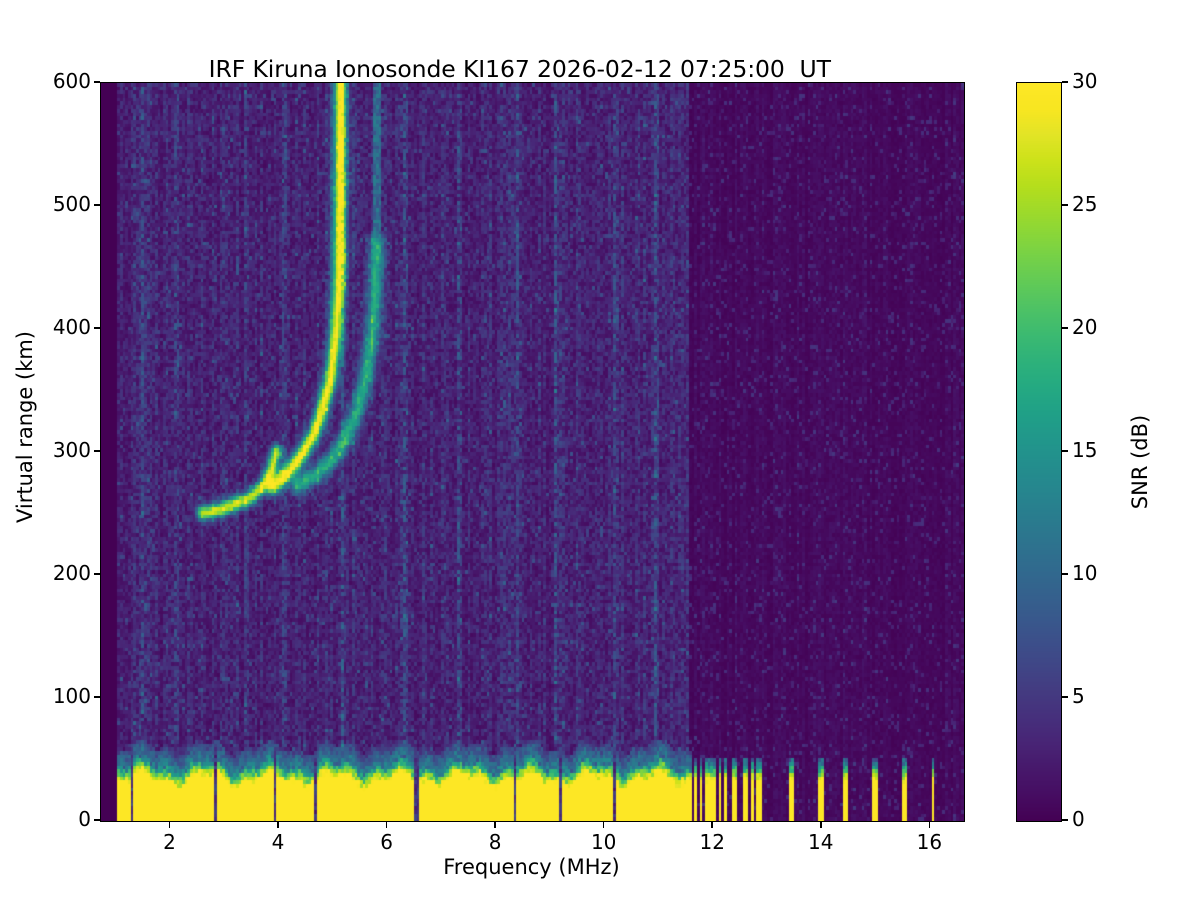 This screenshot has height=900, width=1200. Describe the element at coordinates (71, 573) in the screenshot. I see `y-tick-label: 200` at that location.